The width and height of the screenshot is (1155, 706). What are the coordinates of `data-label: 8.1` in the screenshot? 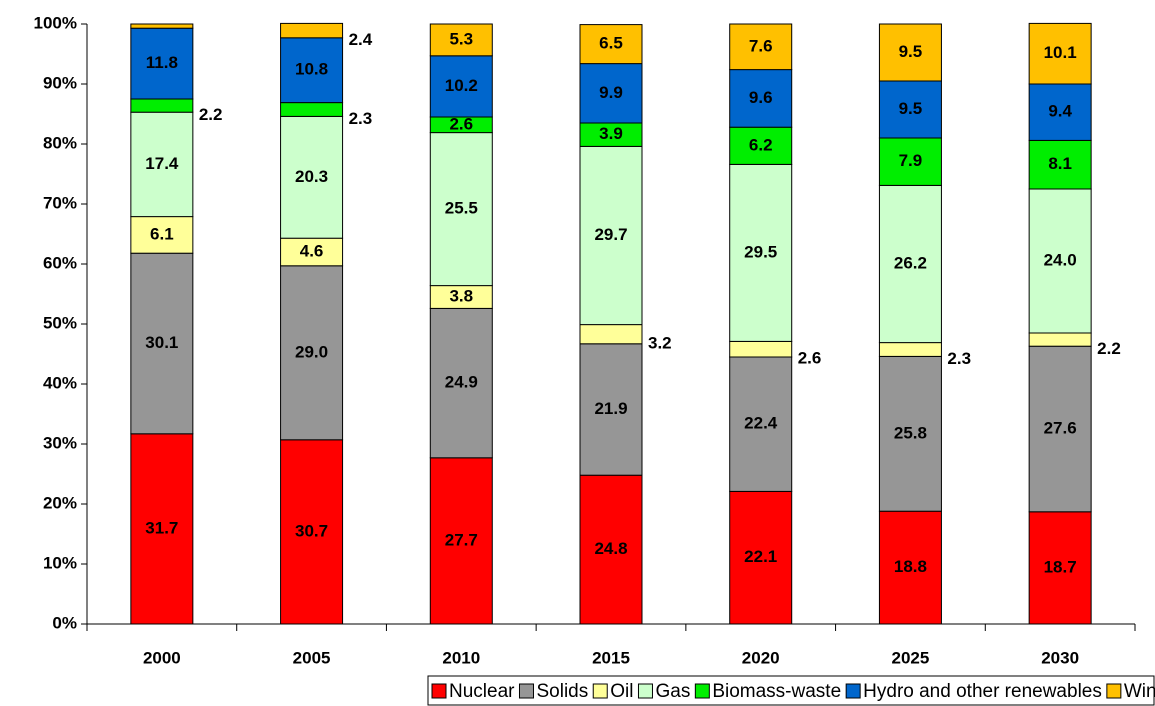 It's located at (1060, 163).